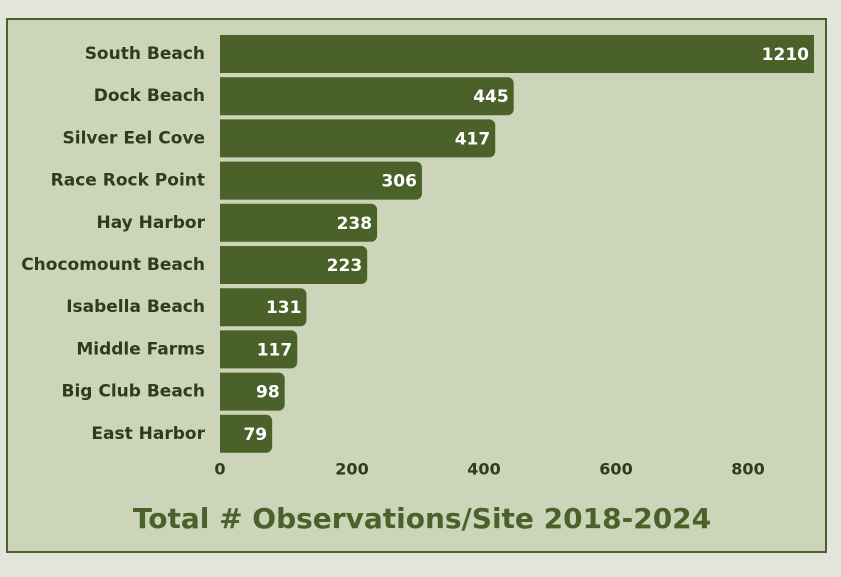  Describe the element at coordinates (615, 469) in the screenshot. I see `x-tick-label: 600` at that location.